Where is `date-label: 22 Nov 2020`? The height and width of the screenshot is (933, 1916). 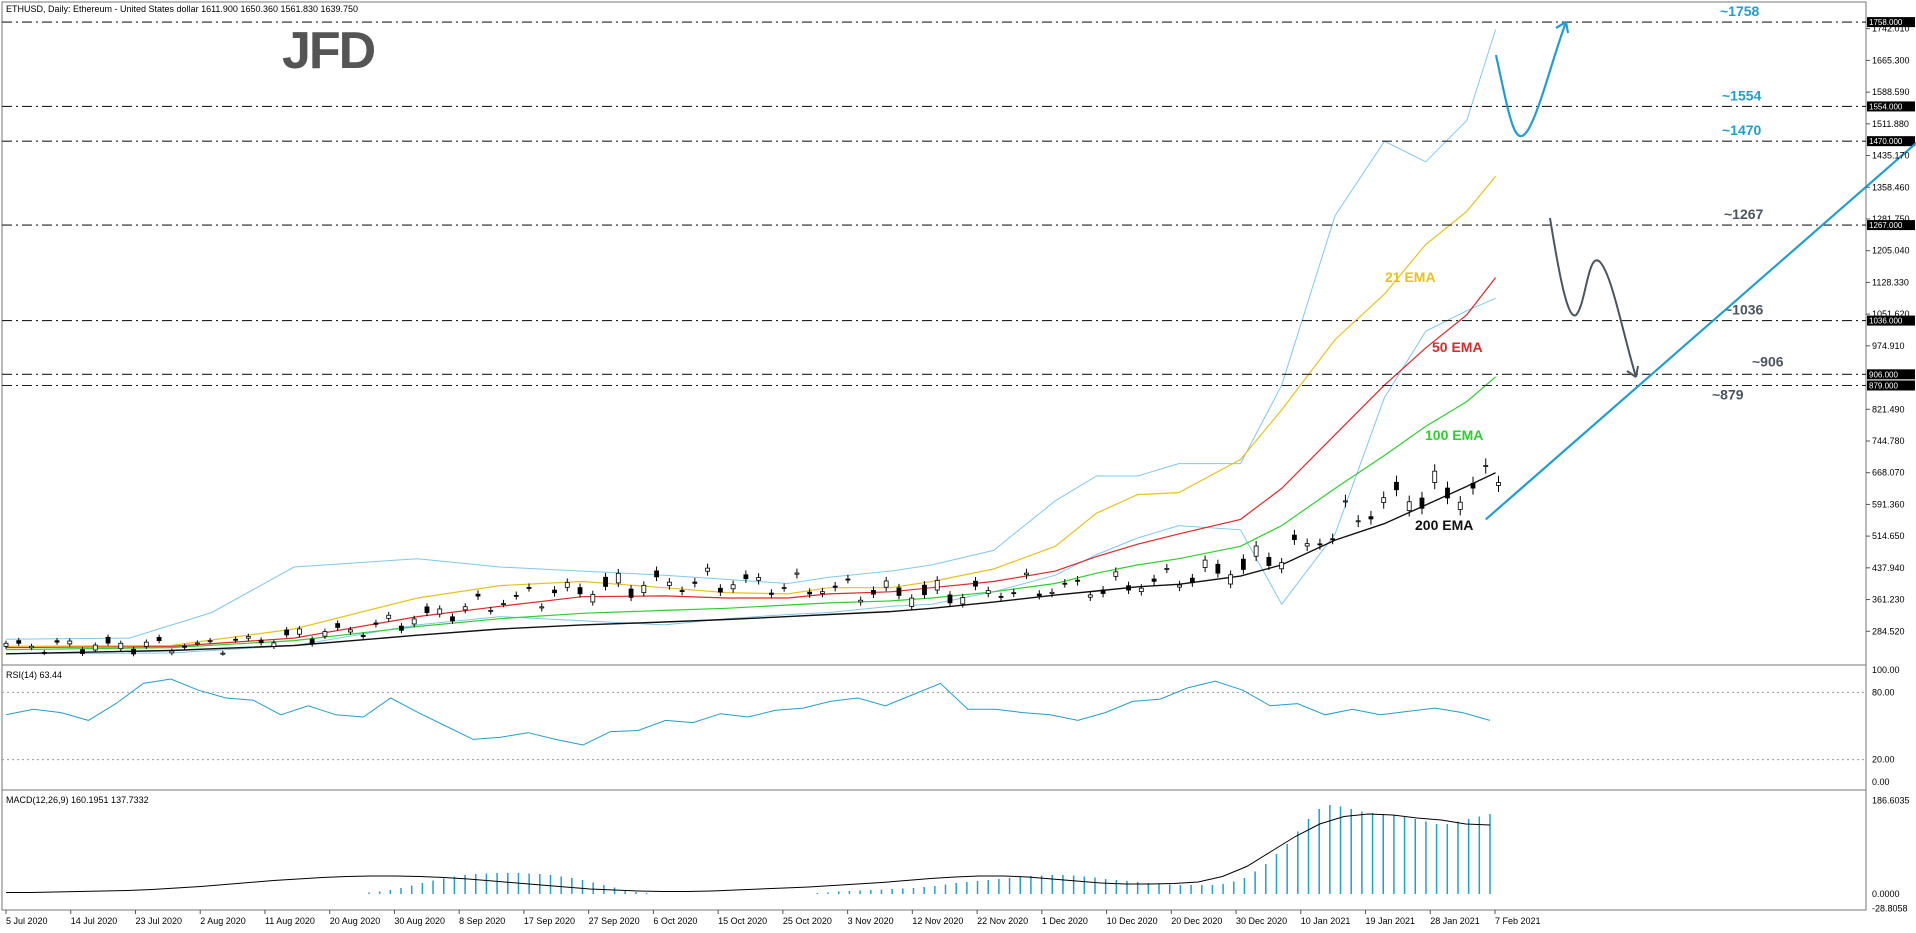
date-label: 22 Nov 2020 is located at coordinates (1002, 921).